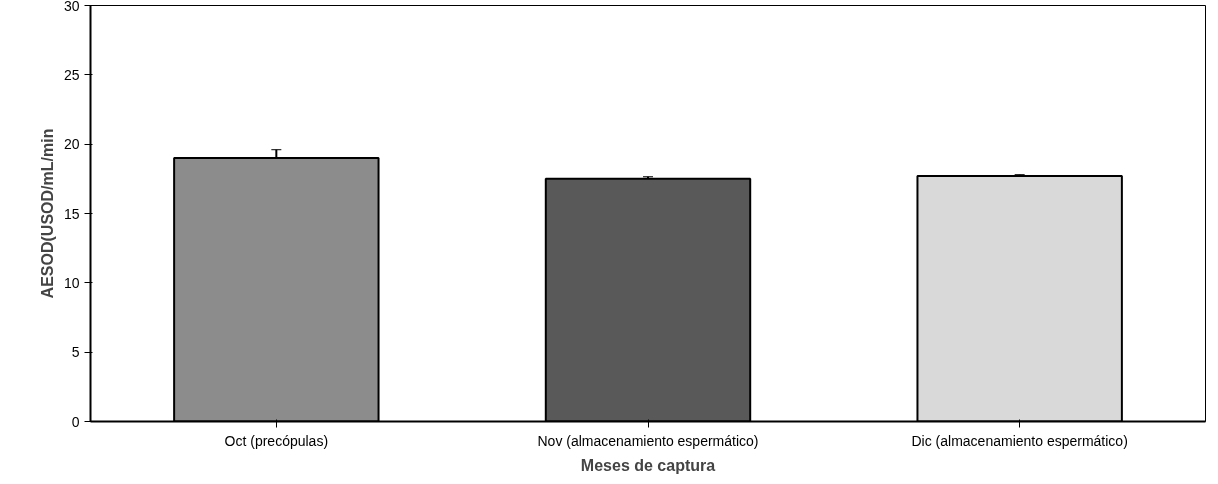  Describe the element at coordinates (75, 352) in the screenshot. I see `y-tick-label: 5` at that location.